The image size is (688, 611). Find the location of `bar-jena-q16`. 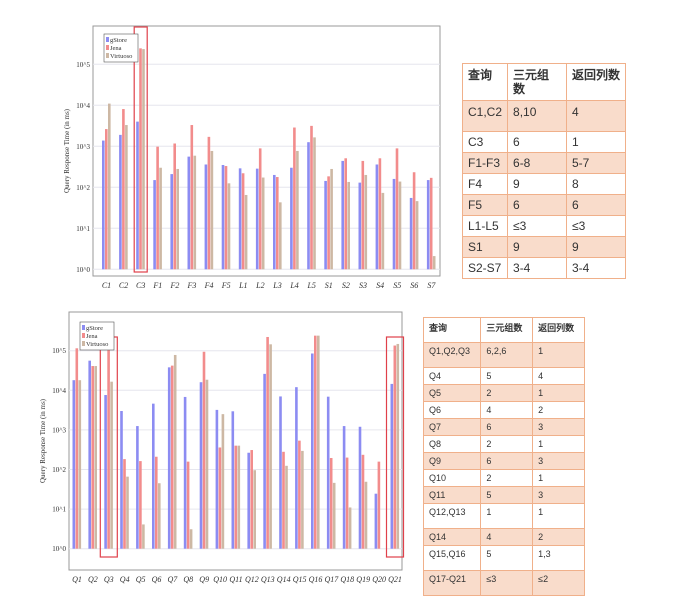

bar-jena-q16 is located at coordinates (315, 442).